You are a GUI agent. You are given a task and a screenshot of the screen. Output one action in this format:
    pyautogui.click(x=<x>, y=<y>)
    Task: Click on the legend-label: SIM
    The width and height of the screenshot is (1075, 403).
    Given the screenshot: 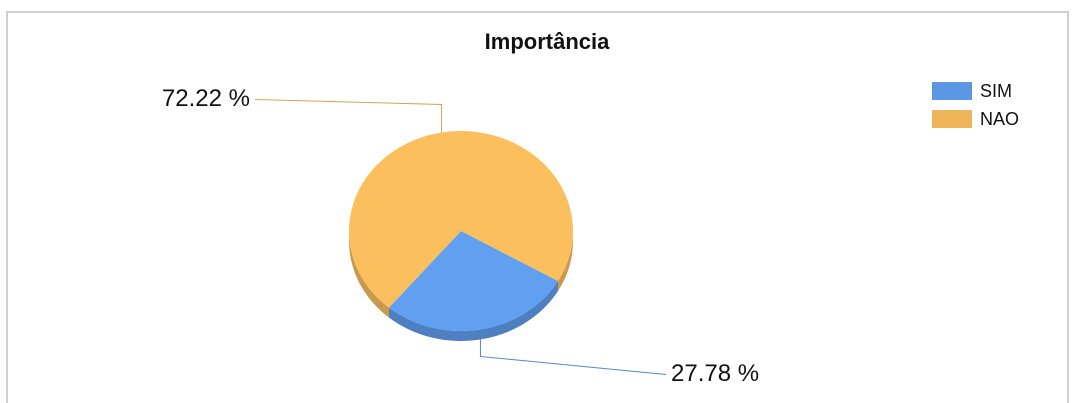 What is the action you would take?
    pyautogui.click(x=996, y=91)
    